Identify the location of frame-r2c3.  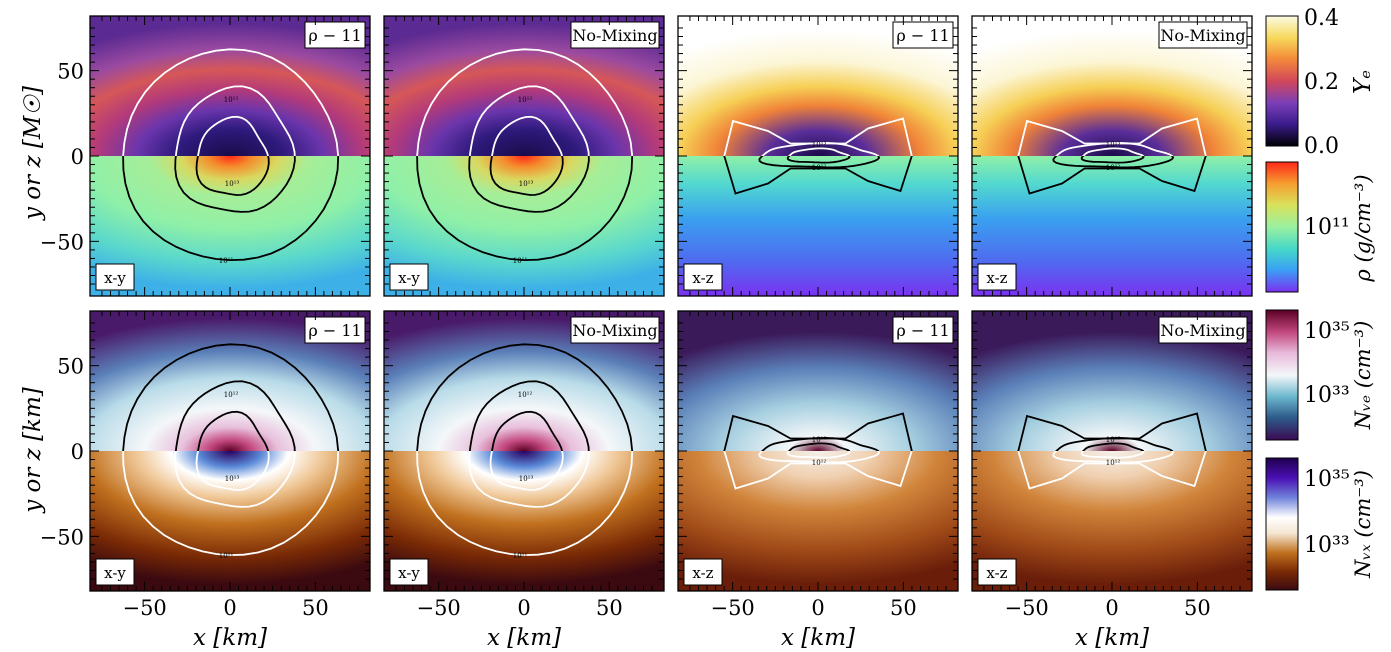
(818, 451).